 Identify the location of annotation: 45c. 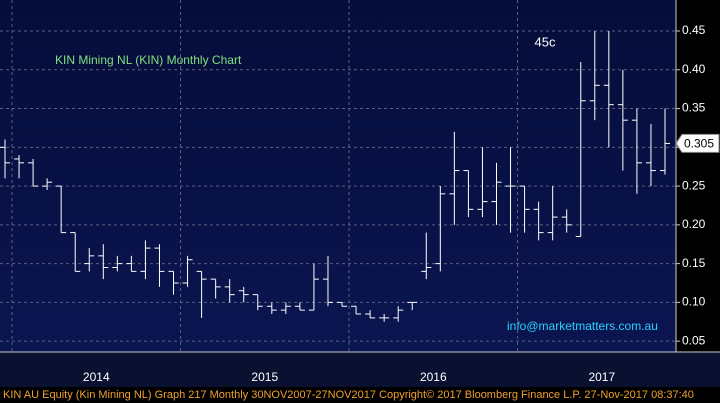
(545, 41).